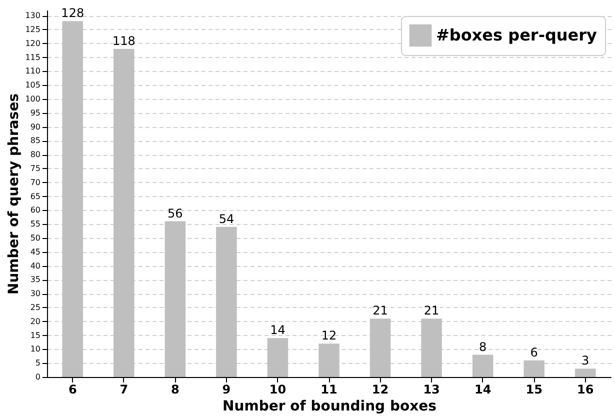 This screenshot has height=419, width=615. I want to click on data-label: 3, so click(586, 361).